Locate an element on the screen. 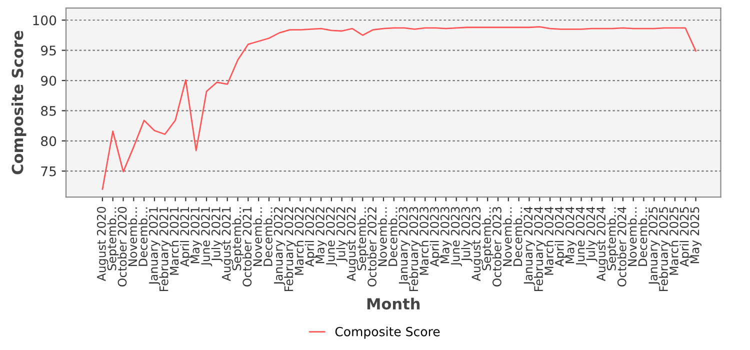  x-tick-label: July 2024 is located at coordinates (592, 234).